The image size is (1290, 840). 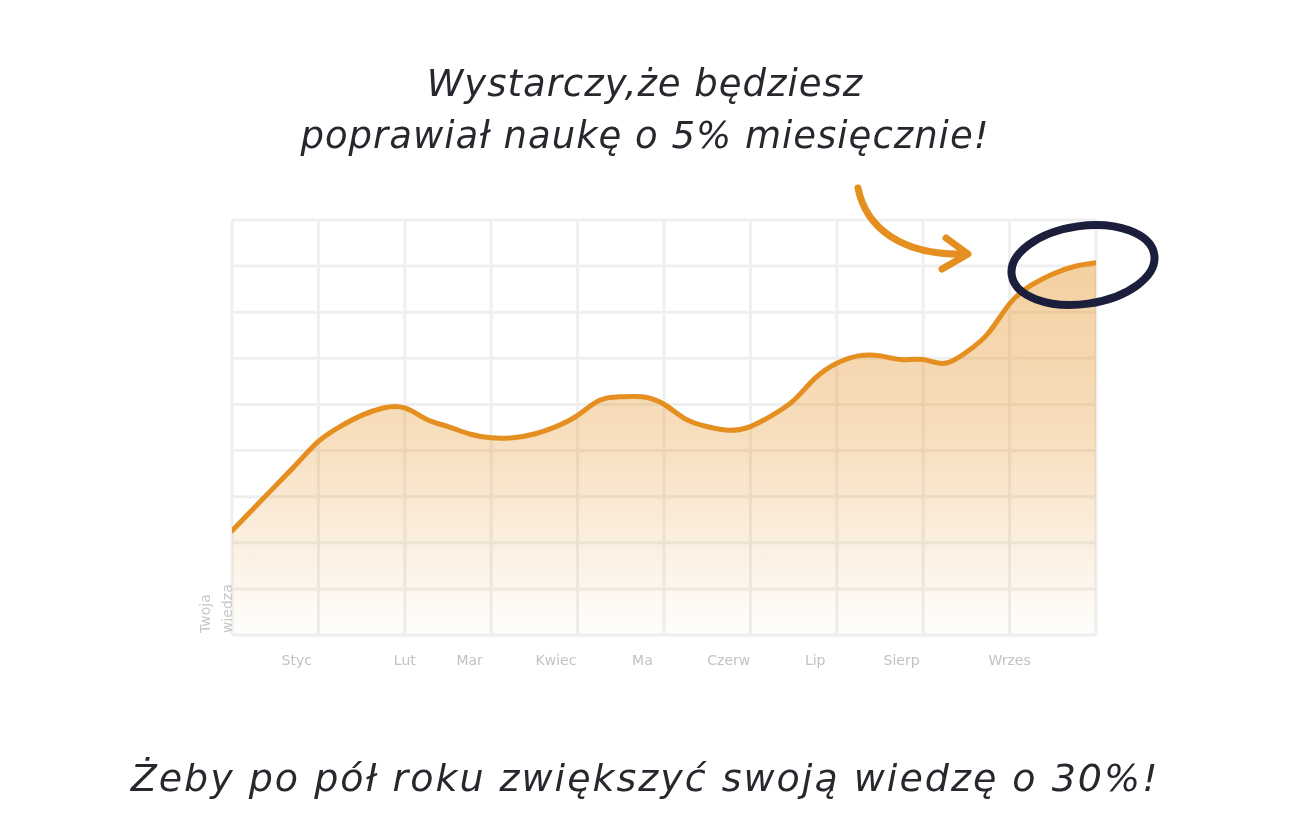 I want to click on x-tick-label: Wrzes, so click(x=1009, y=659).